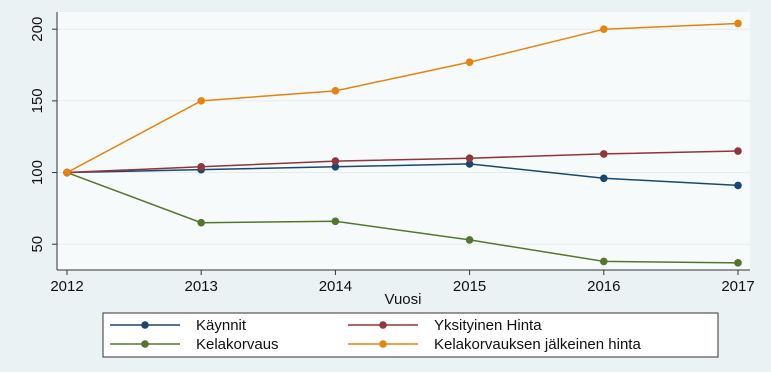 This screenshot has width=771, height=372. I want to click on x-tick-label: 2013, so click(201, 286).